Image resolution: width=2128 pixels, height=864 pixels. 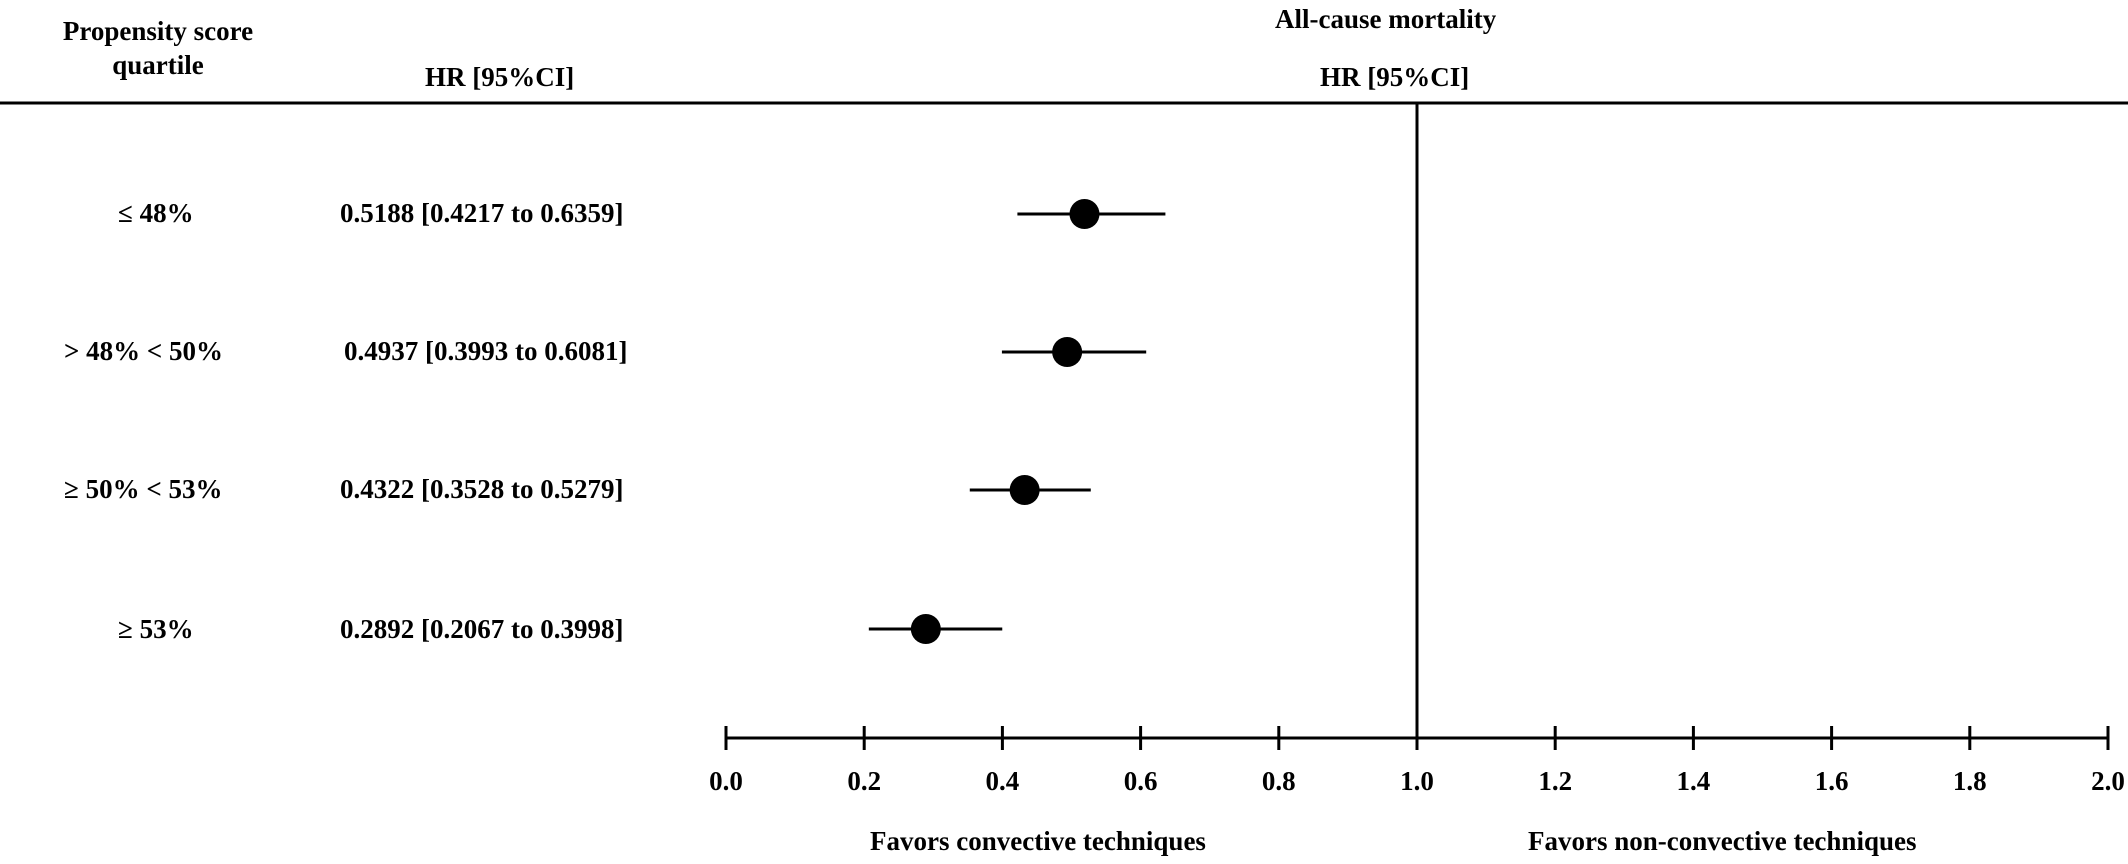 I want to click on row-label: ≤ 48%, so click(x=156, y=213).